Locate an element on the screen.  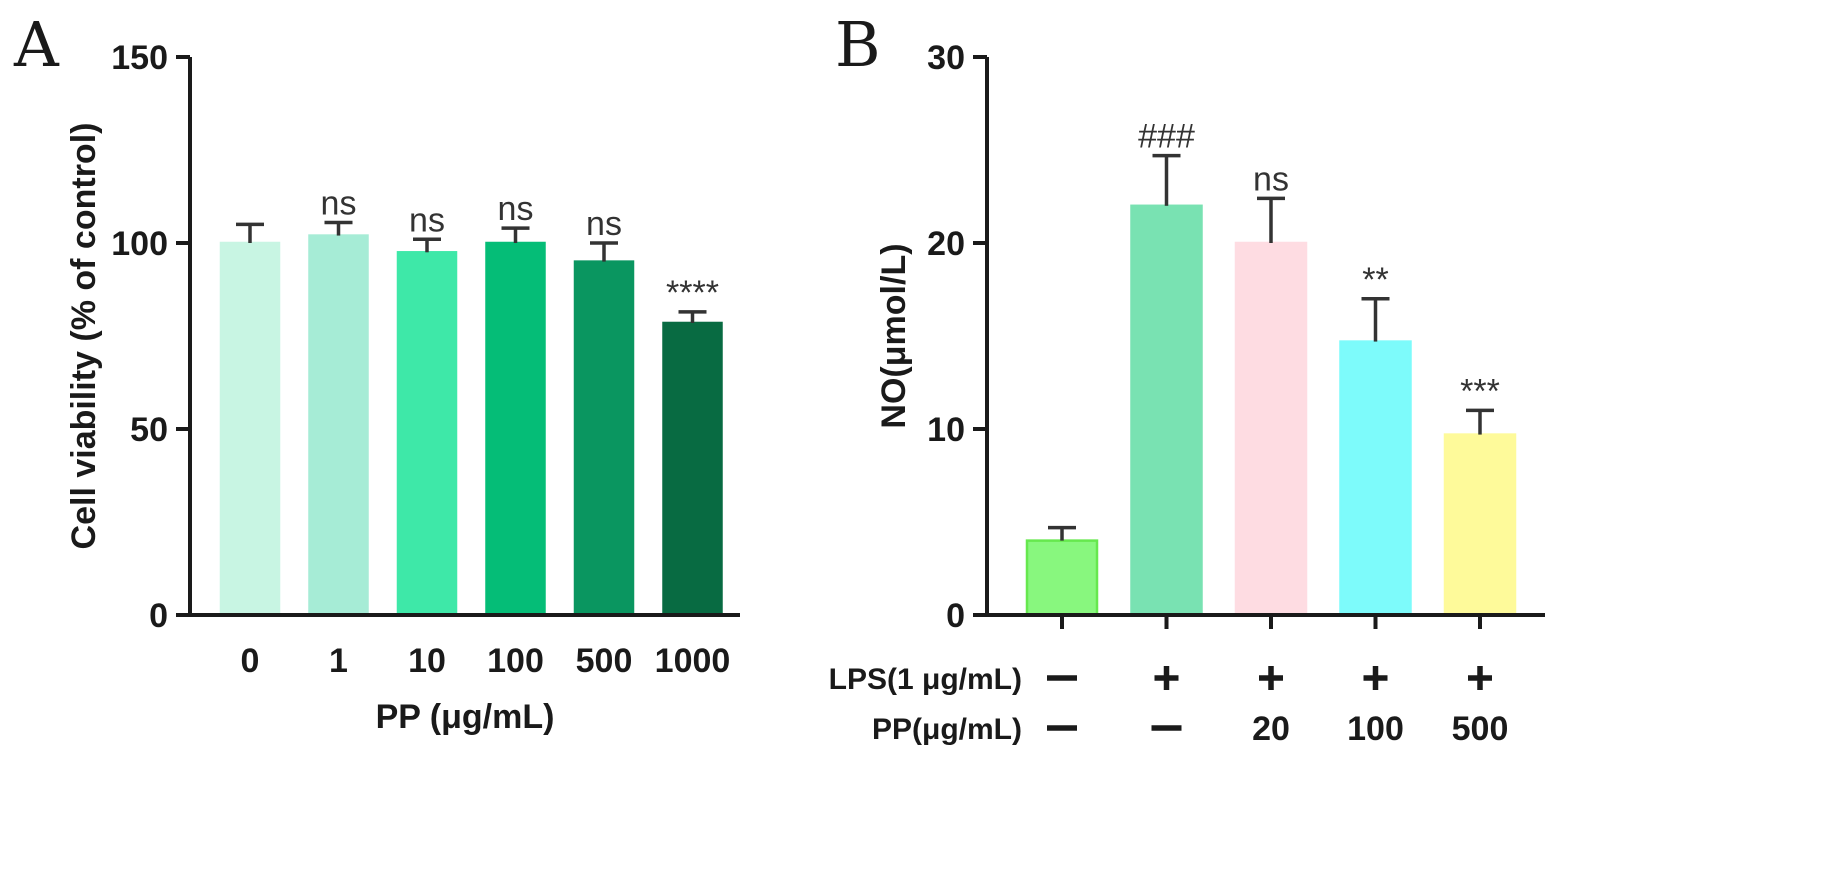
y-axis-title: Cell viability (% of control) is located at coordinates (84, 336).